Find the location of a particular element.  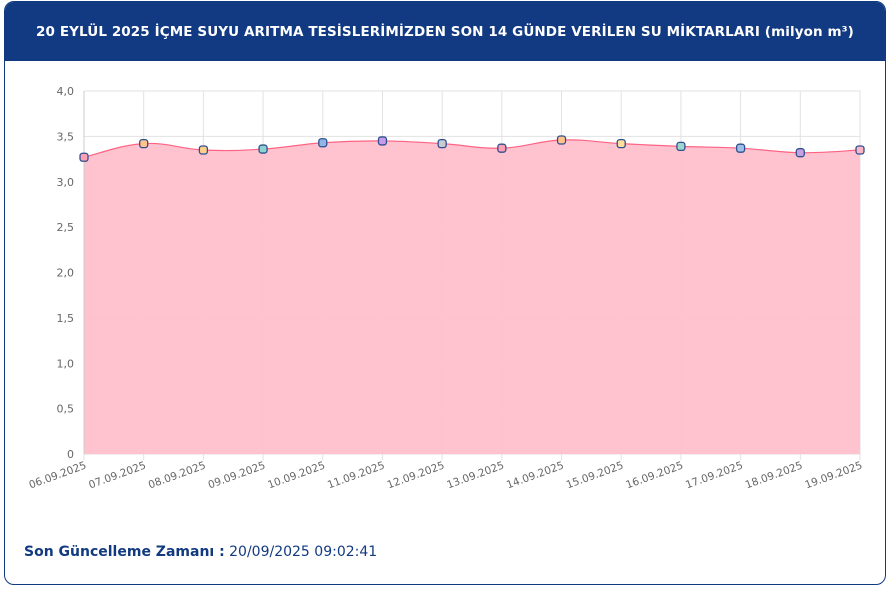

x-tick-label: 08.09.2025 is located at coordinates (177, 476).